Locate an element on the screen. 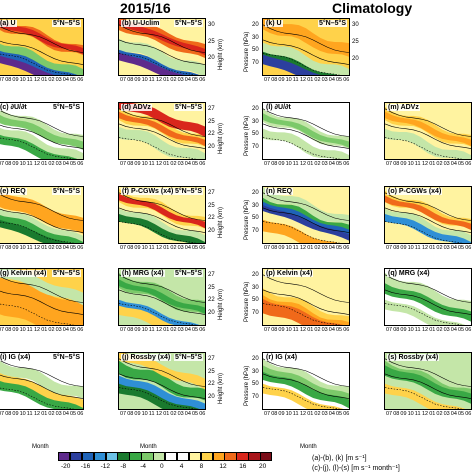 The height and width of the screenshot is (474, 474). panel-region-d: 5°N–5°S is located at coordinates (188, 107).